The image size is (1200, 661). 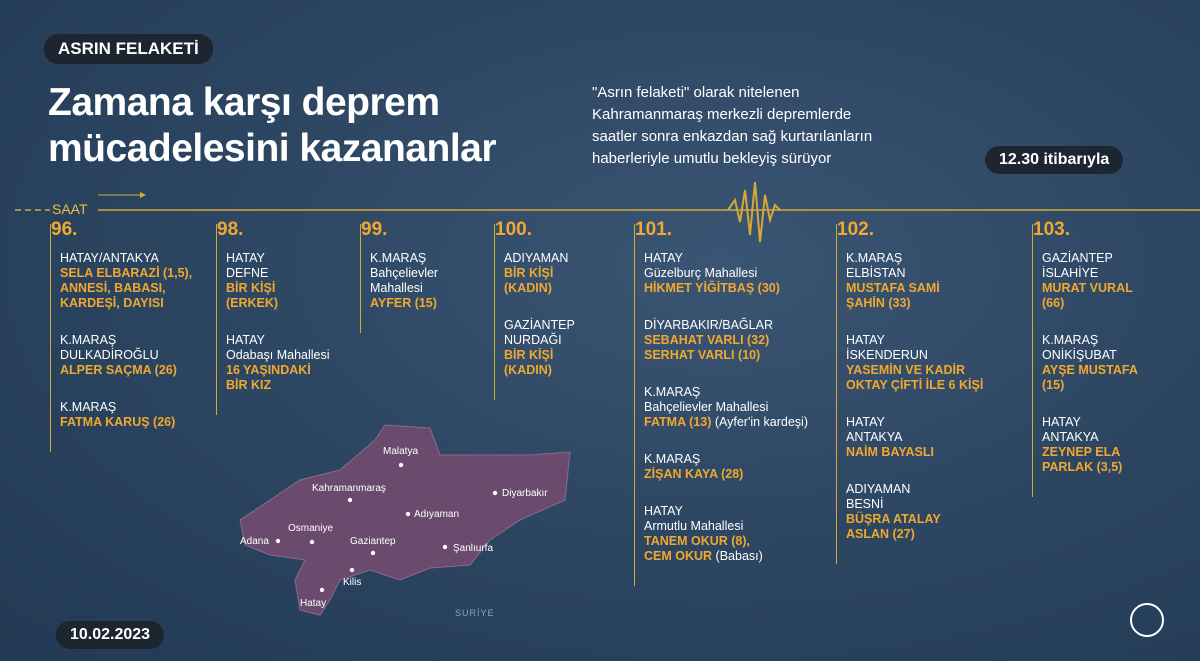 I want to click on name: CEM OKUR, so click(x=678, y=556).